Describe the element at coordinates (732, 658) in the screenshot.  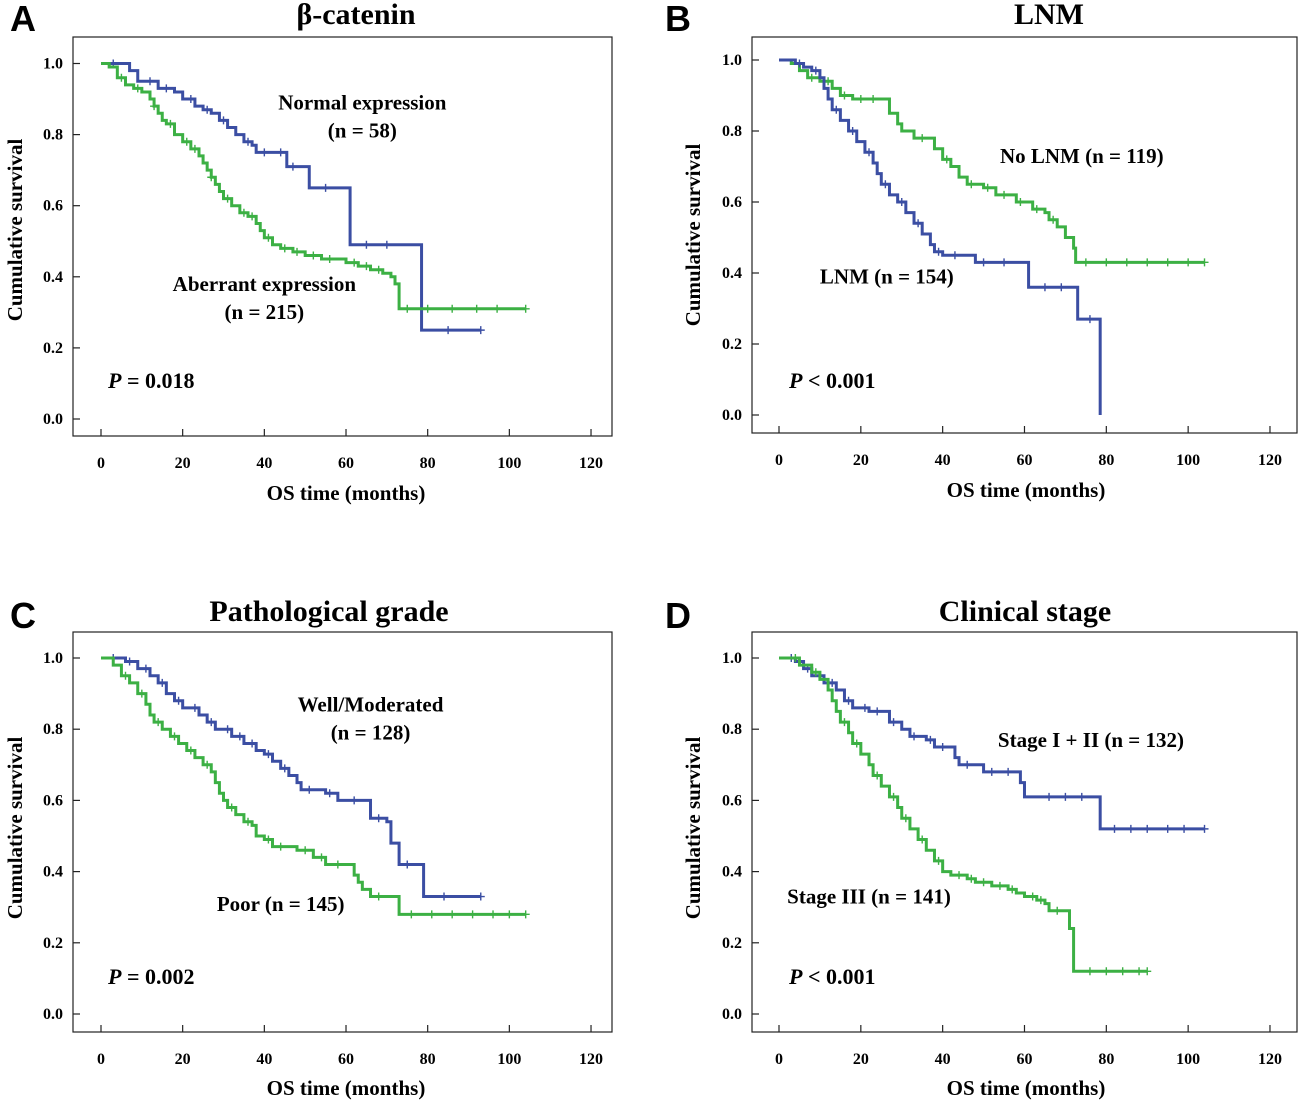
I see `y-tick-label: 1.0` at that location.